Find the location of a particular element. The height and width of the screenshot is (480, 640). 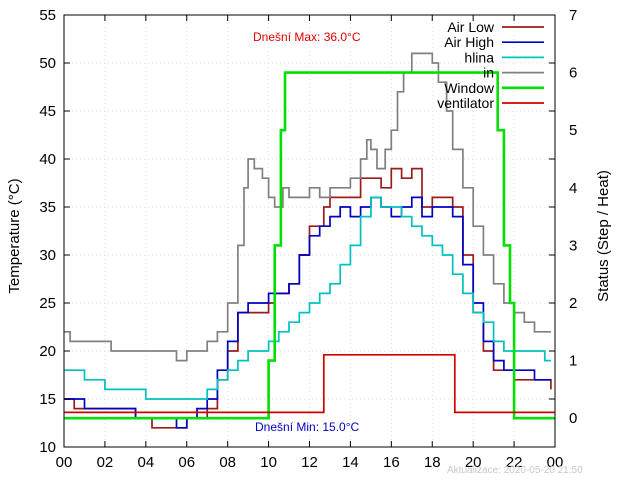

x-tick-label: 06 is located at coordinates (186, 462).